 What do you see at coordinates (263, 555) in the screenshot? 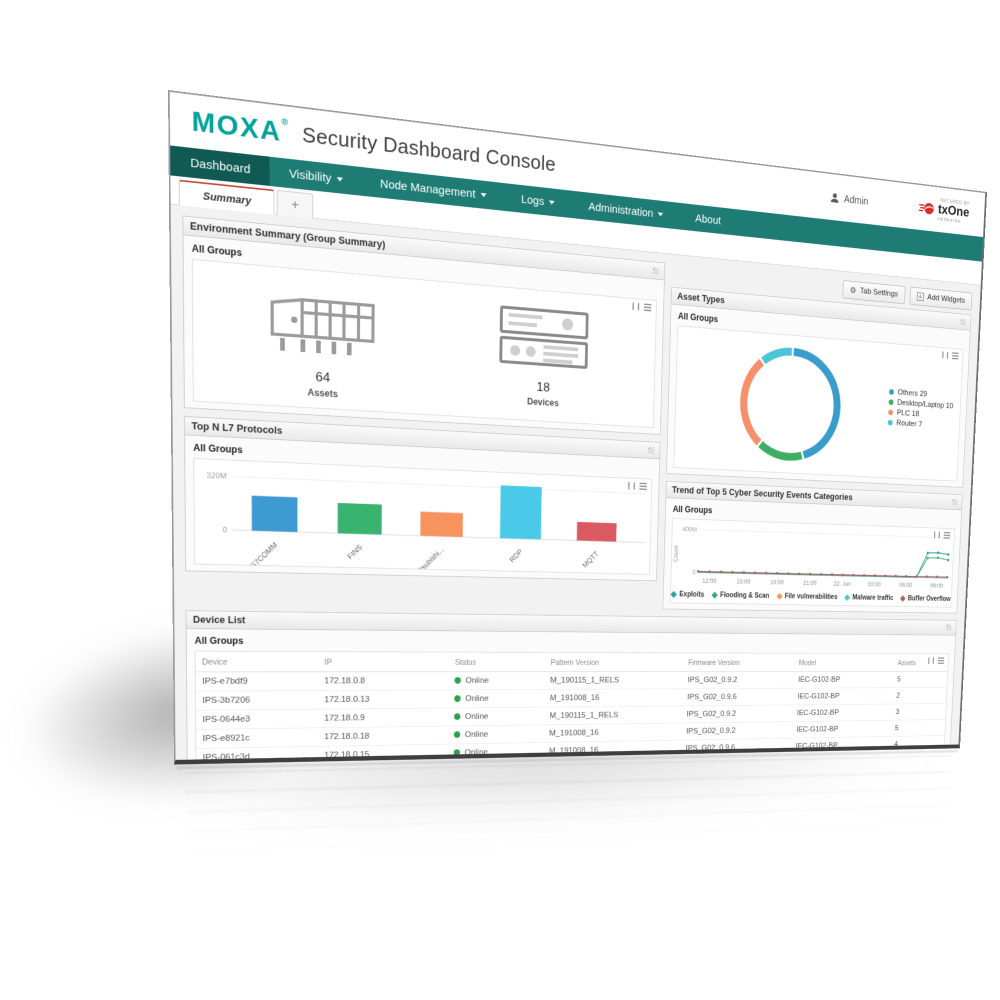
I see `svg-text: S7COMM` at bounding box center [263, 555].